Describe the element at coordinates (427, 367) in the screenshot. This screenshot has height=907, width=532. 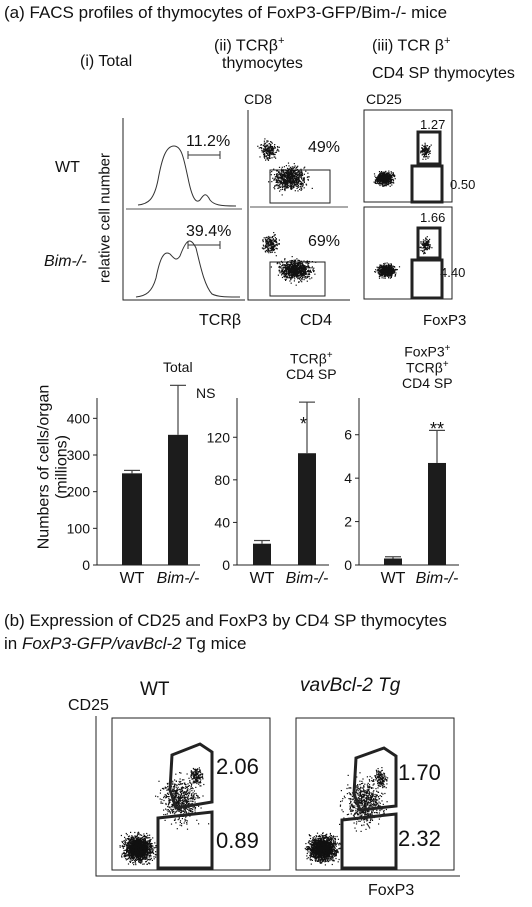
I see `bar3-title: FoxP3+ TCRβ+ CD4 SP` at that location.